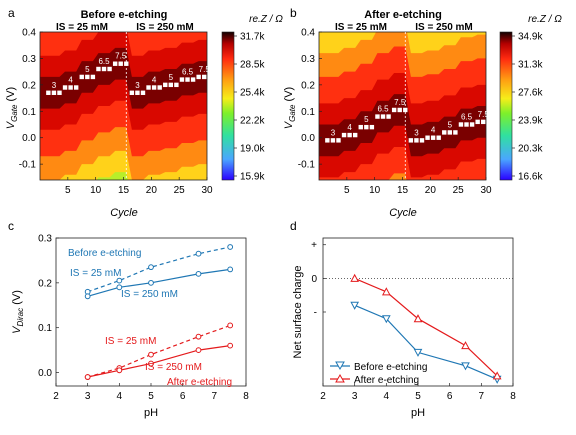  I want to click on x-tick-label: 7, so click(482, 396).